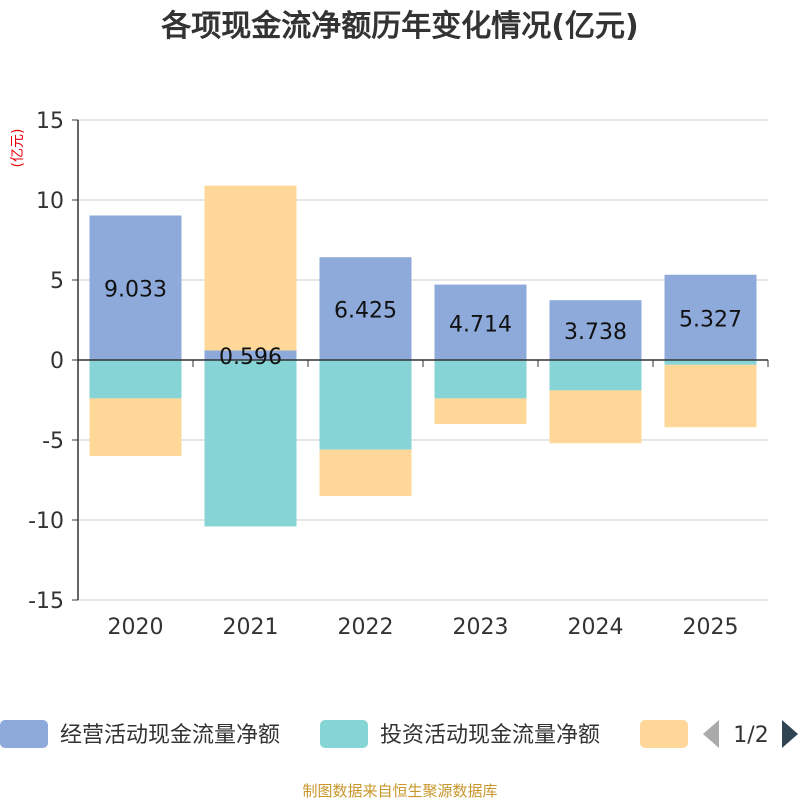 The width and height of the screenshot is (800, 800). What do you see at coordinates (365, 311) in the screenshot?
I see `data-label: 6.425` at bounding box center [365, 311].